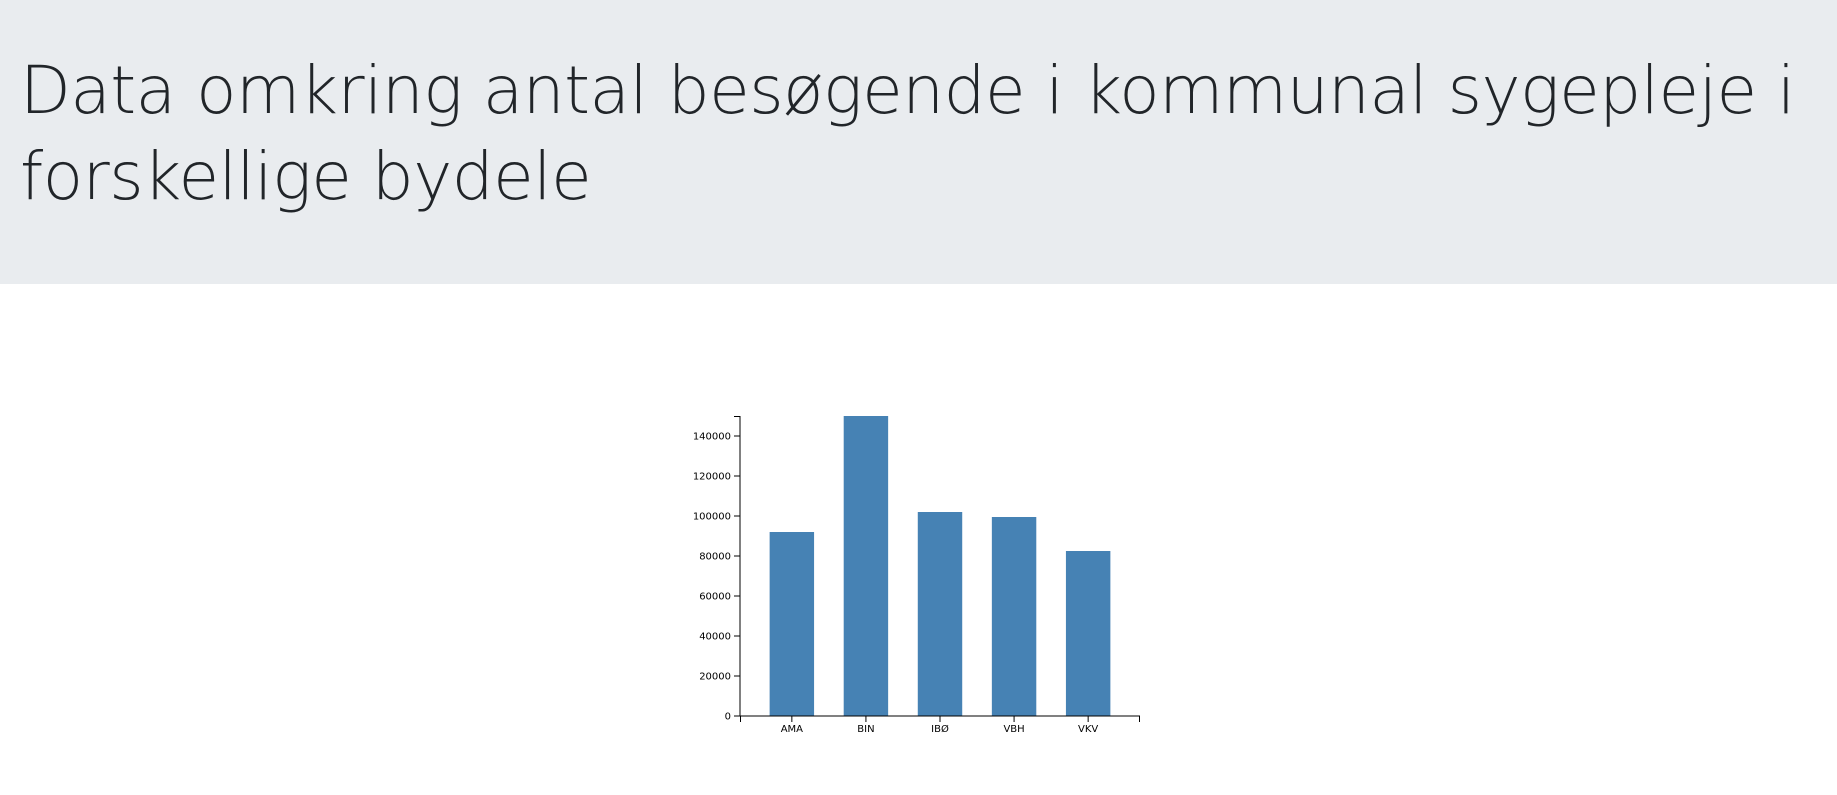 The image size is (1837, 795). Describe the element at coordinates (715, 677) in the screenshot. I see `y-tick-label-20000: 20000` at that location.